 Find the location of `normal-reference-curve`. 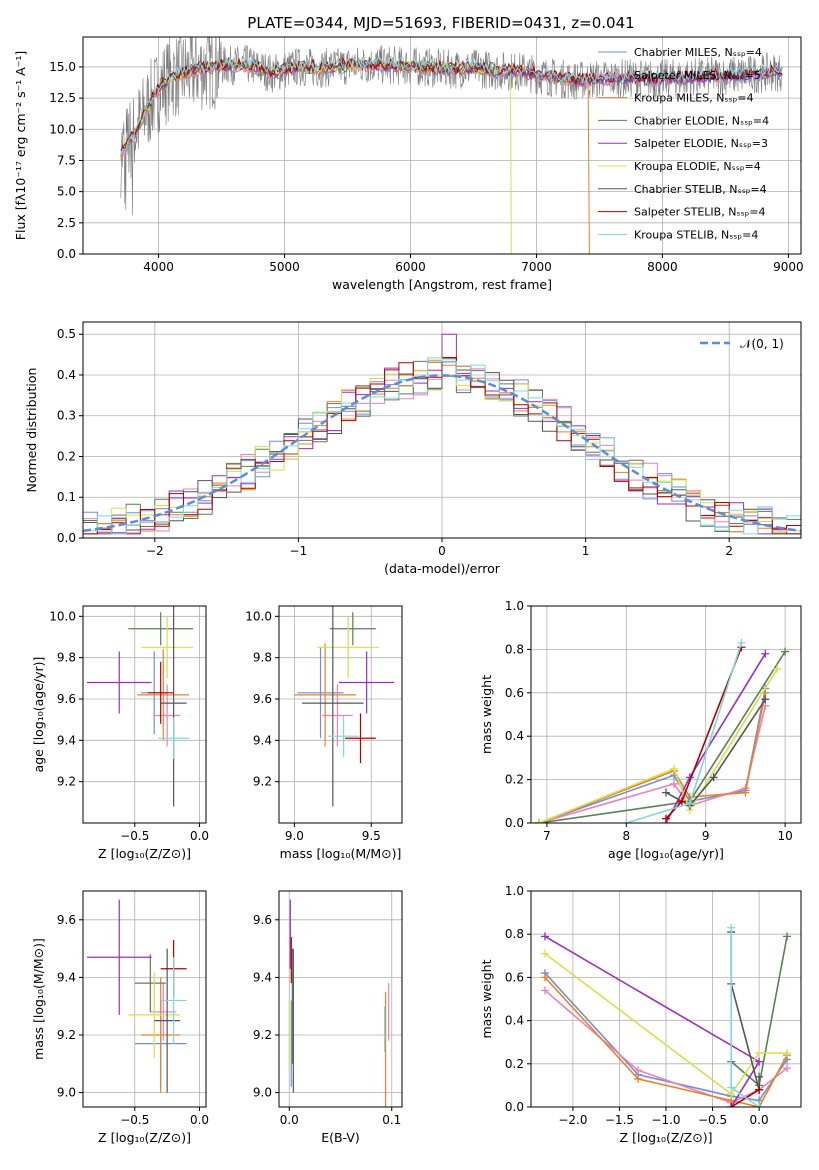

normal-reference-curve is located at coordinates (442, 453).